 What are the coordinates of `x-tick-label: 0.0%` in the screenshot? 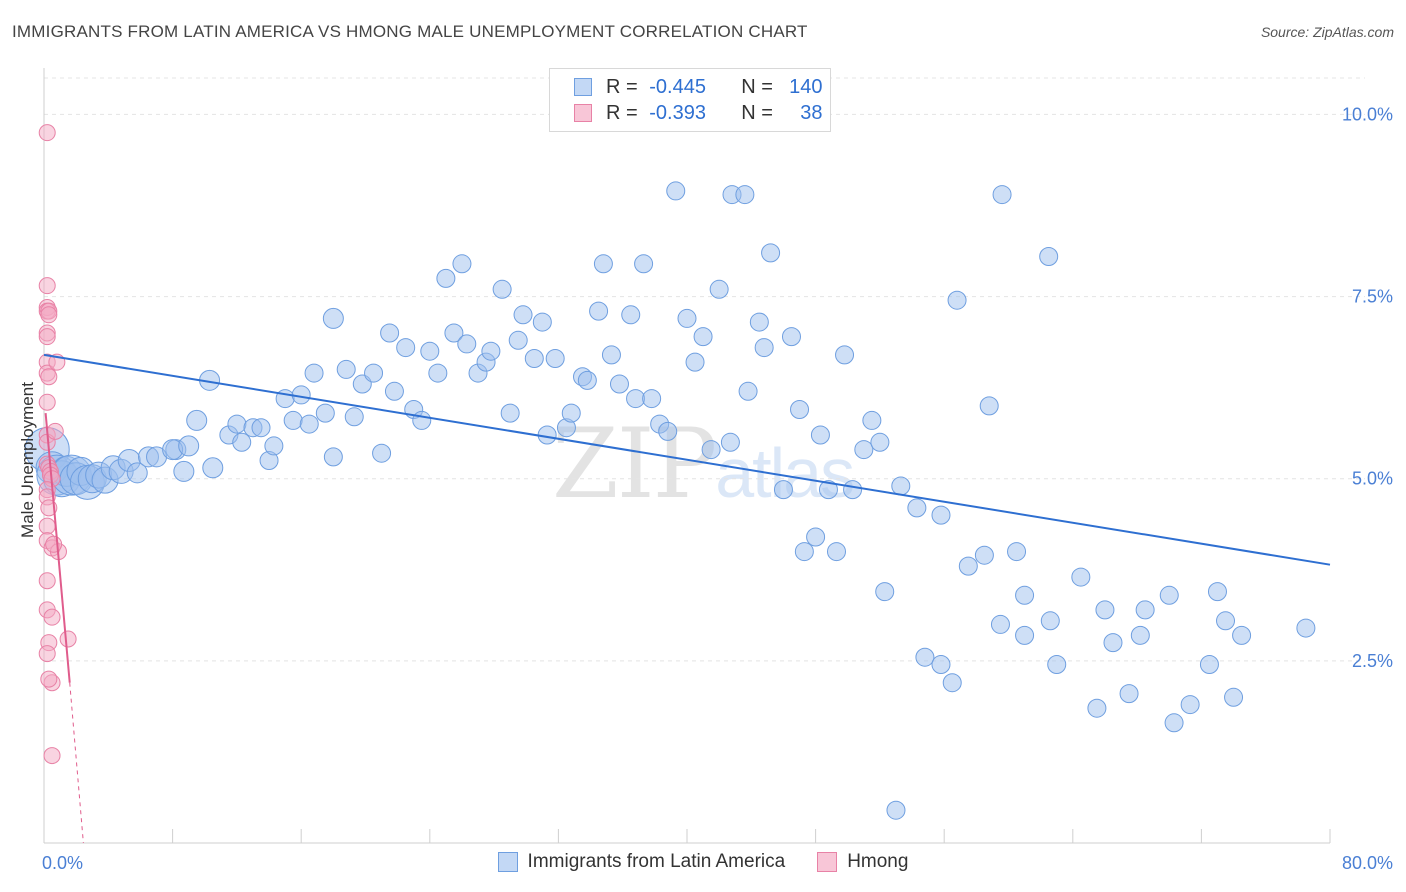 It's located at (62, 863).